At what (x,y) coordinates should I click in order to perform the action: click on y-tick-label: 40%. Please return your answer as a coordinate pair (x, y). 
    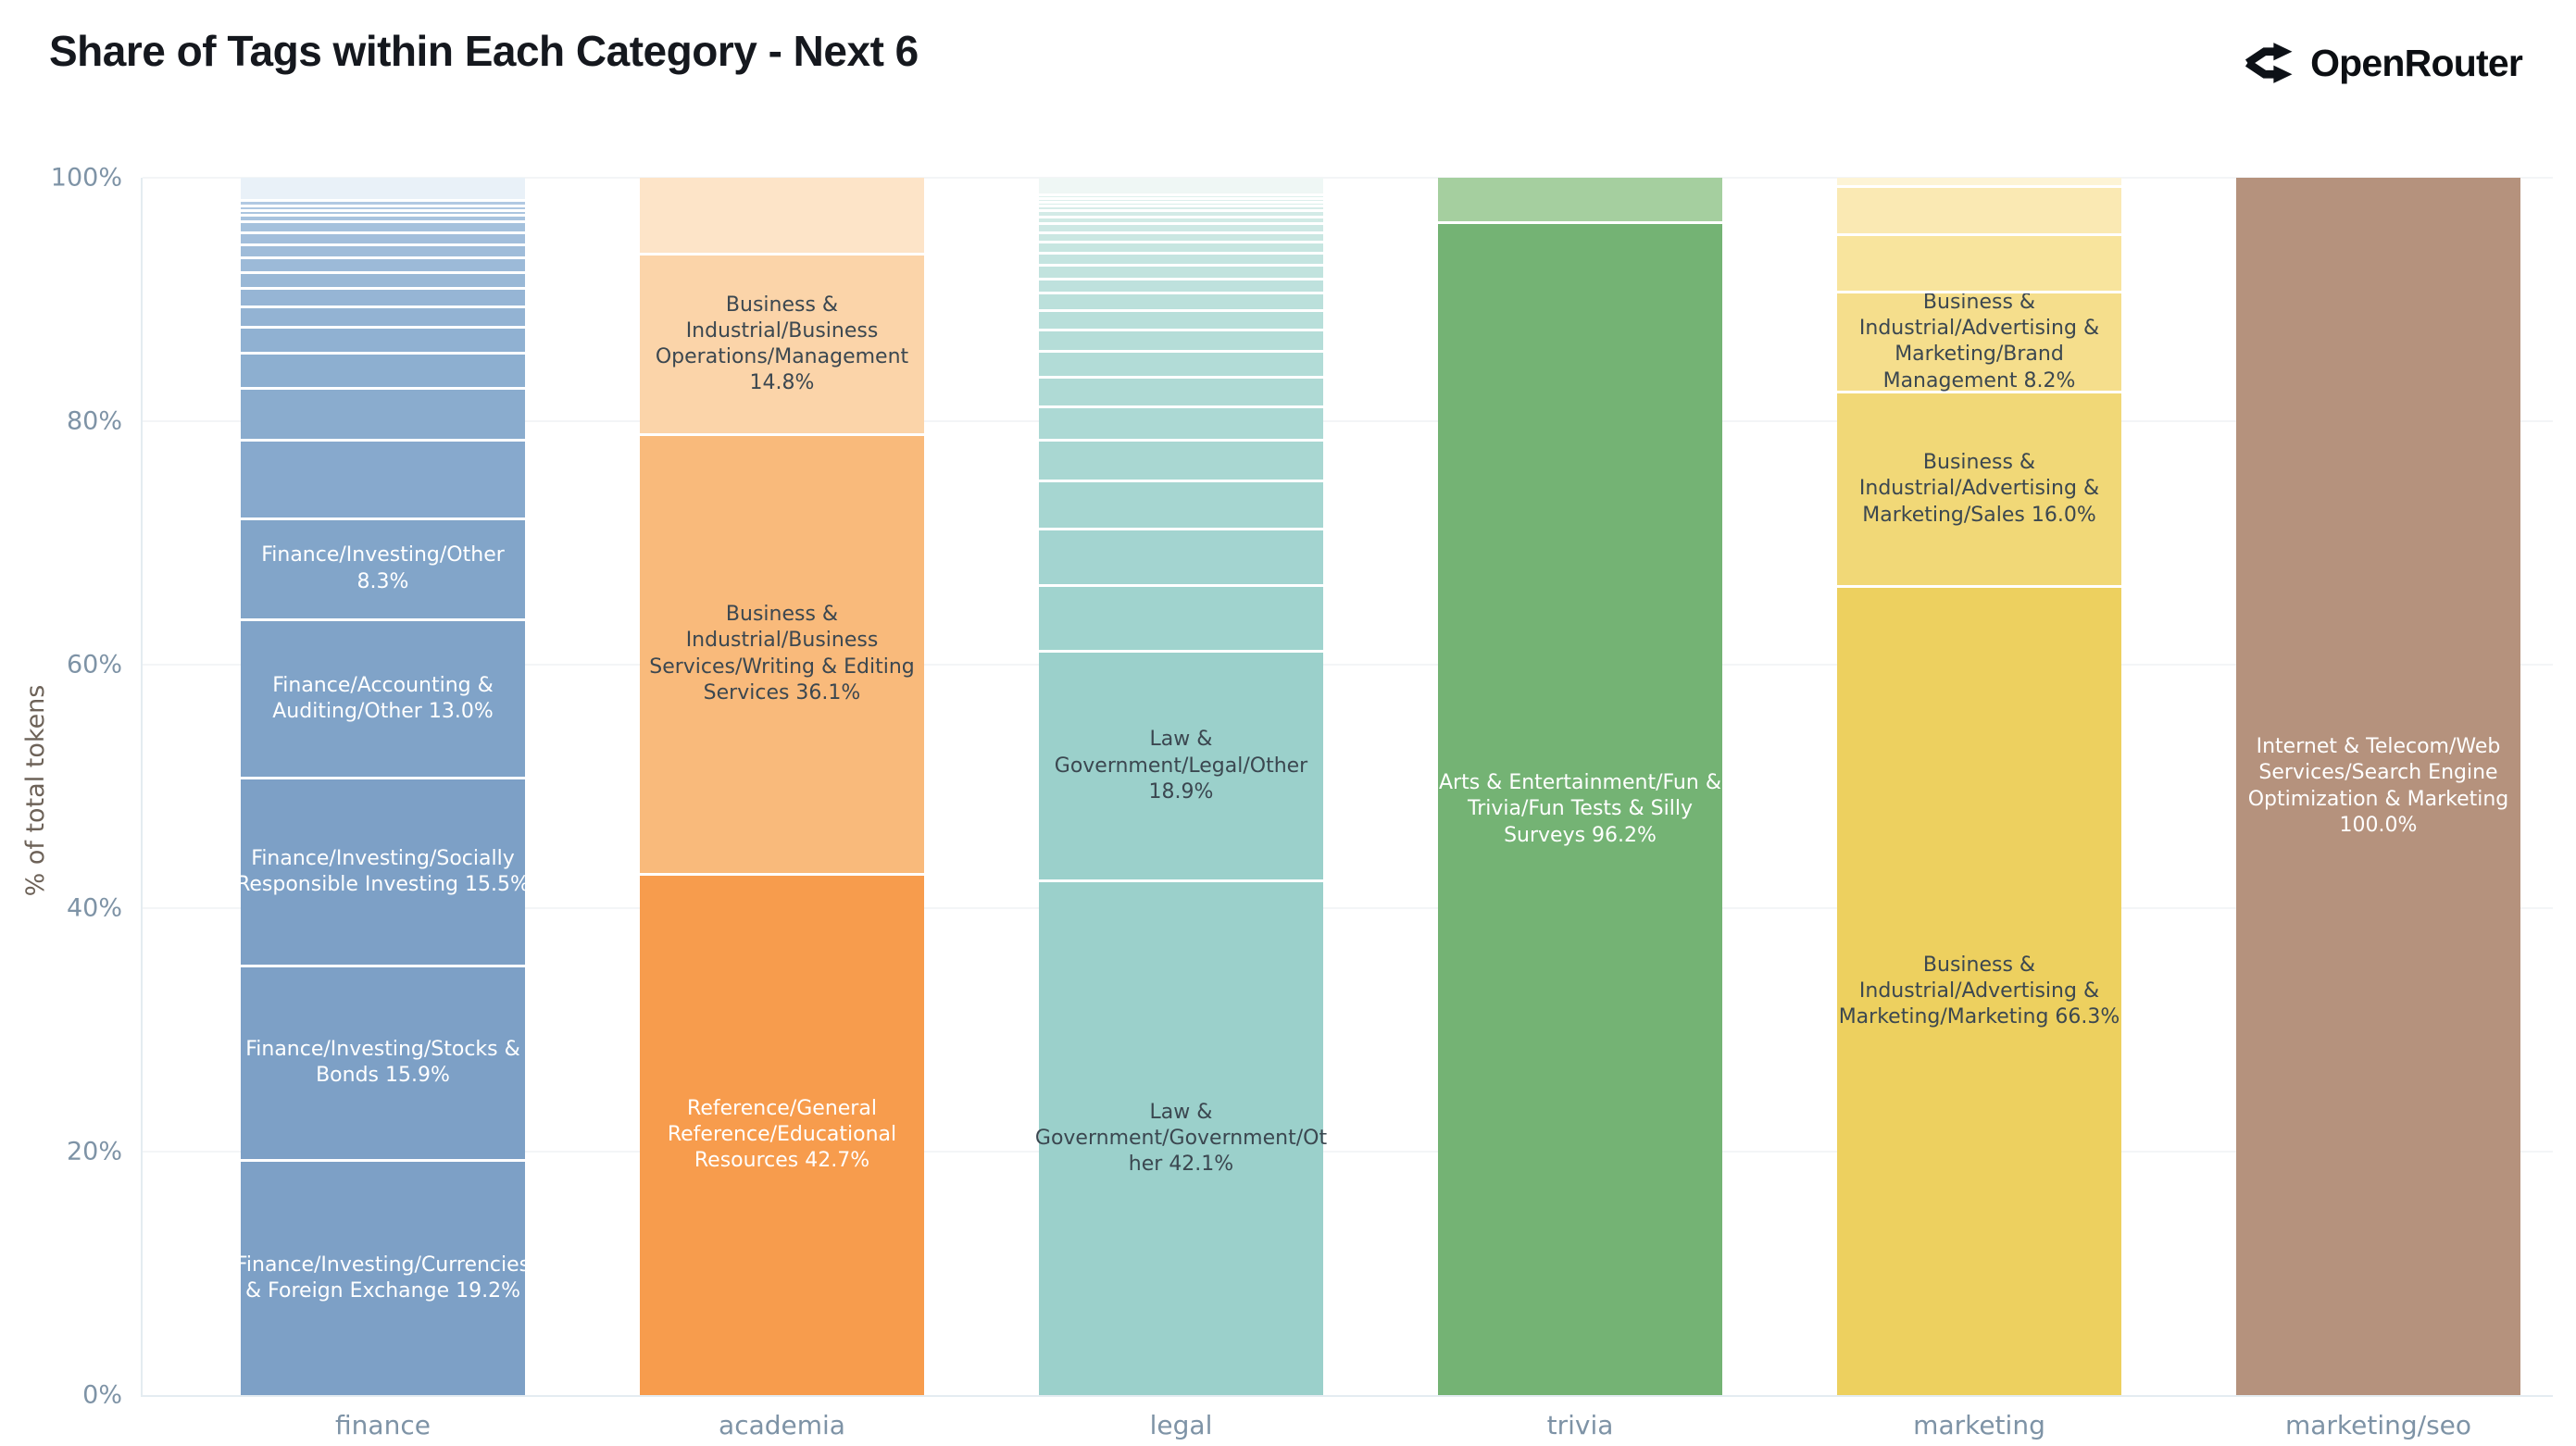
    Looking at the image, I should click on (94, 908).